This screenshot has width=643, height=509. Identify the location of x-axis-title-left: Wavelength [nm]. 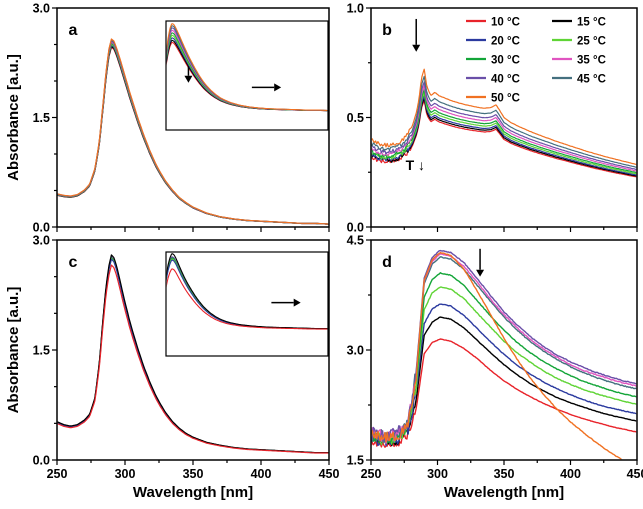
(193, 492).